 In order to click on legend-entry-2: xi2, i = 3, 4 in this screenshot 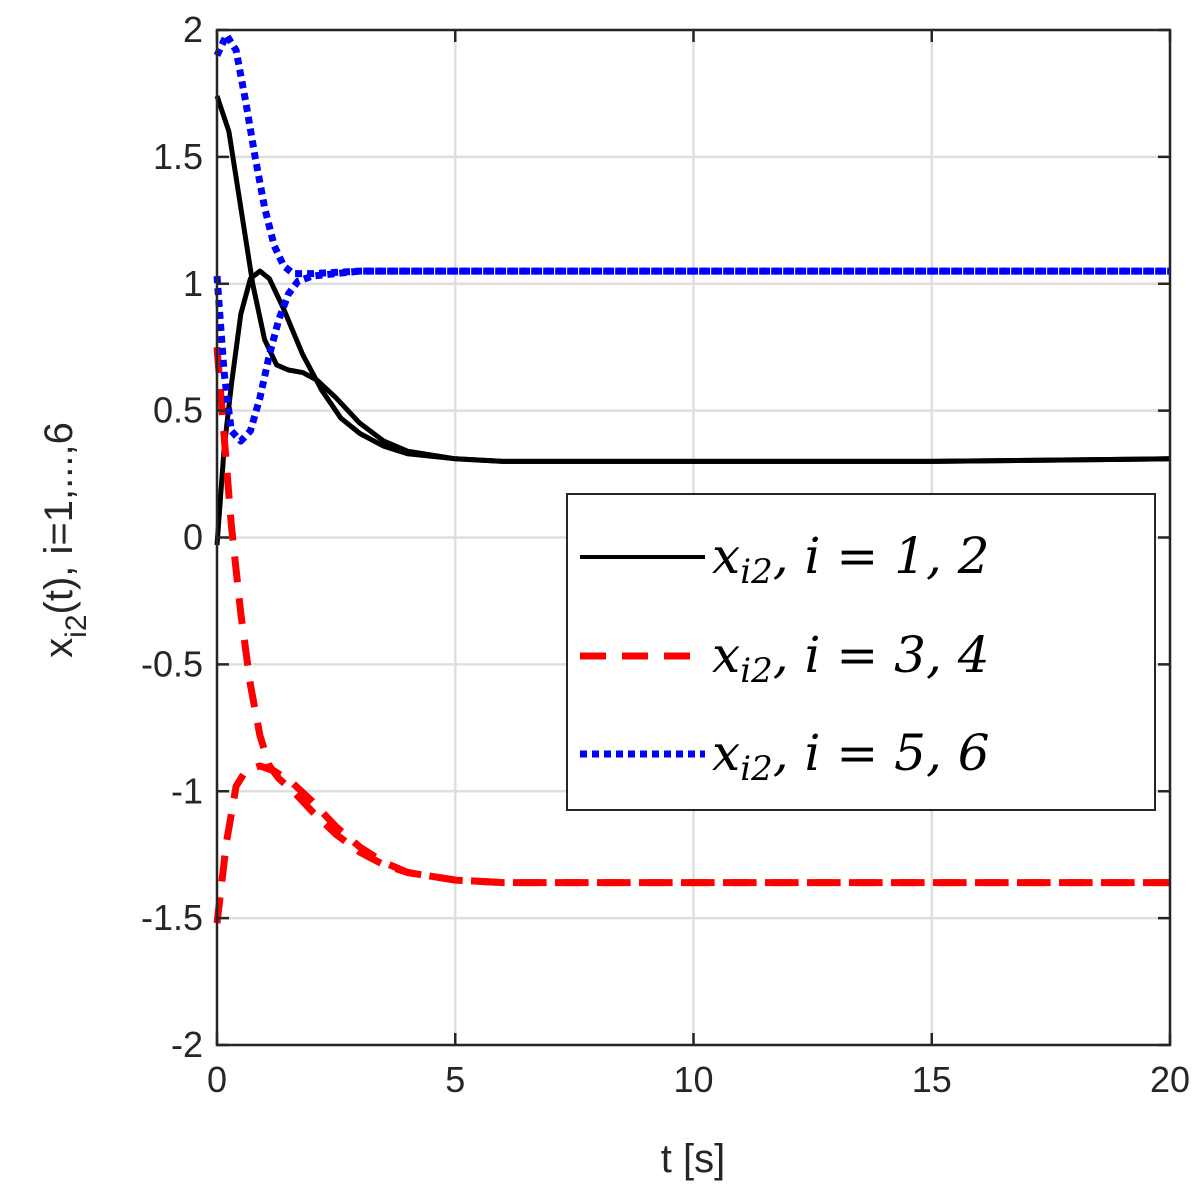, I will do `click(851, 658)`.